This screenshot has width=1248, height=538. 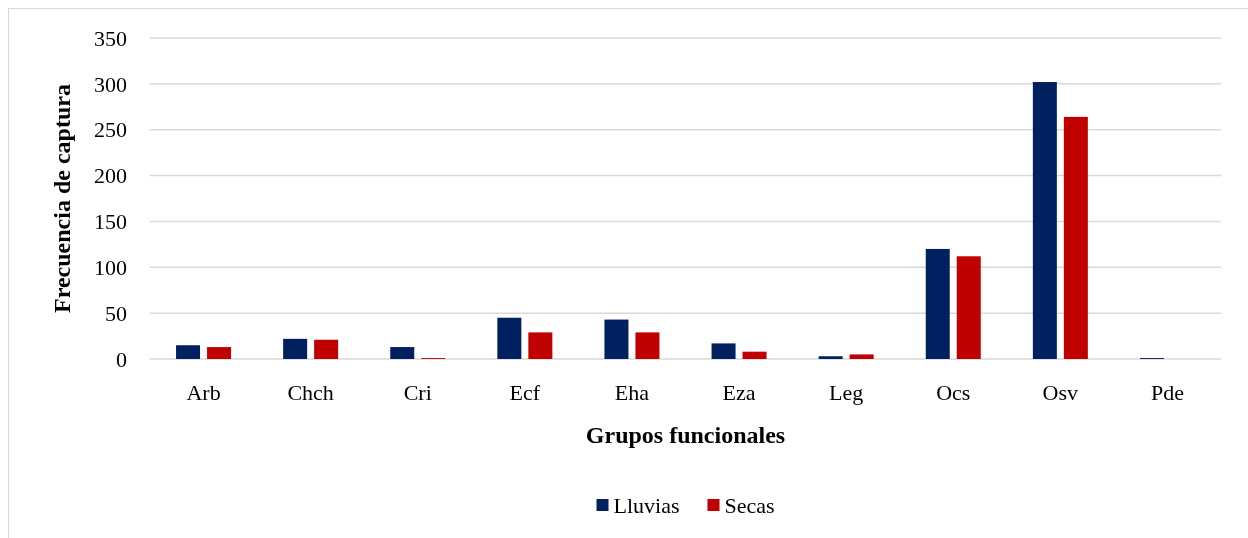 What do you see at coordinates (110, 176) in the screenshot?
I see `y-tick-label: 200` at bounding box center [110, 176].